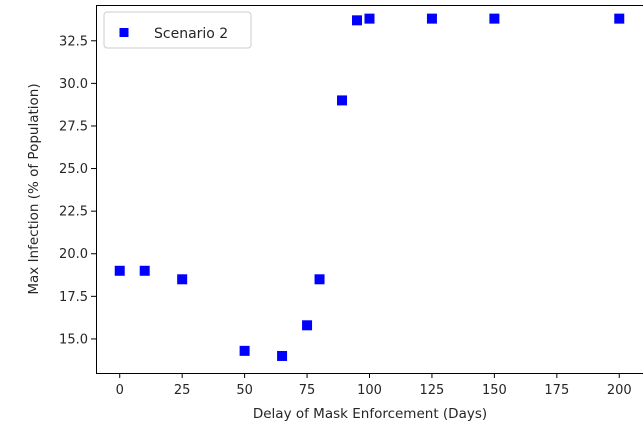  What do you see at coordinates (432, 390) in the screenshot?
I see `x-tick-label: 125` at bounding box center [432, 390].